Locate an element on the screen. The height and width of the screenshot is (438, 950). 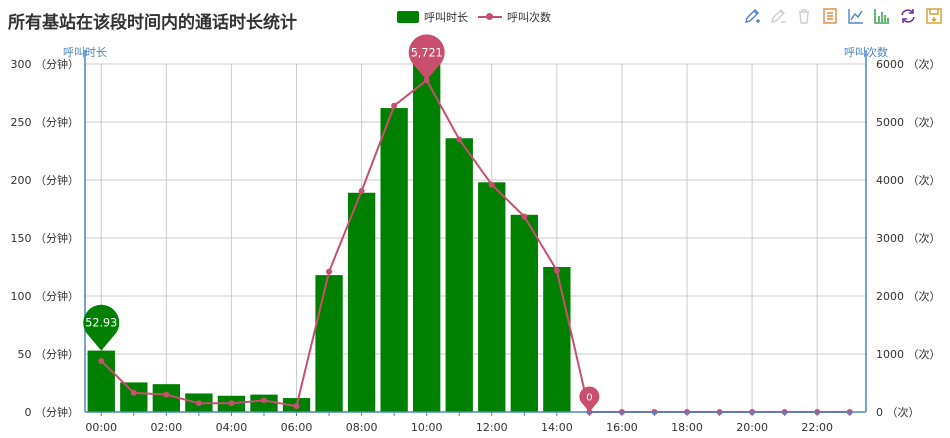
save-image-icon is located at coordinates (934, 16).